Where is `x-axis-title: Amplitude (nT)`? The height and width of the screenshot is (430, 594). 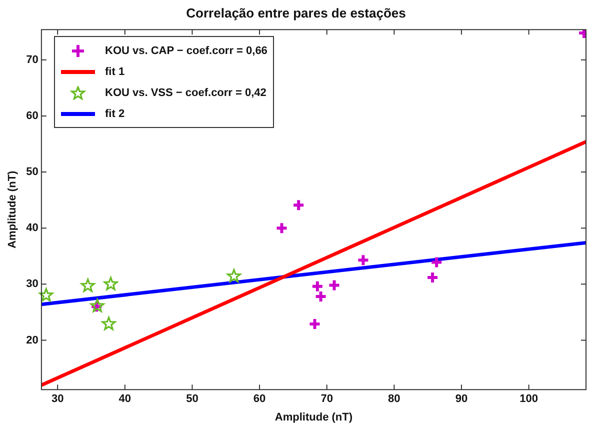
x-axis-title: Amplitude (nT) is located at coordinates (313, 417).